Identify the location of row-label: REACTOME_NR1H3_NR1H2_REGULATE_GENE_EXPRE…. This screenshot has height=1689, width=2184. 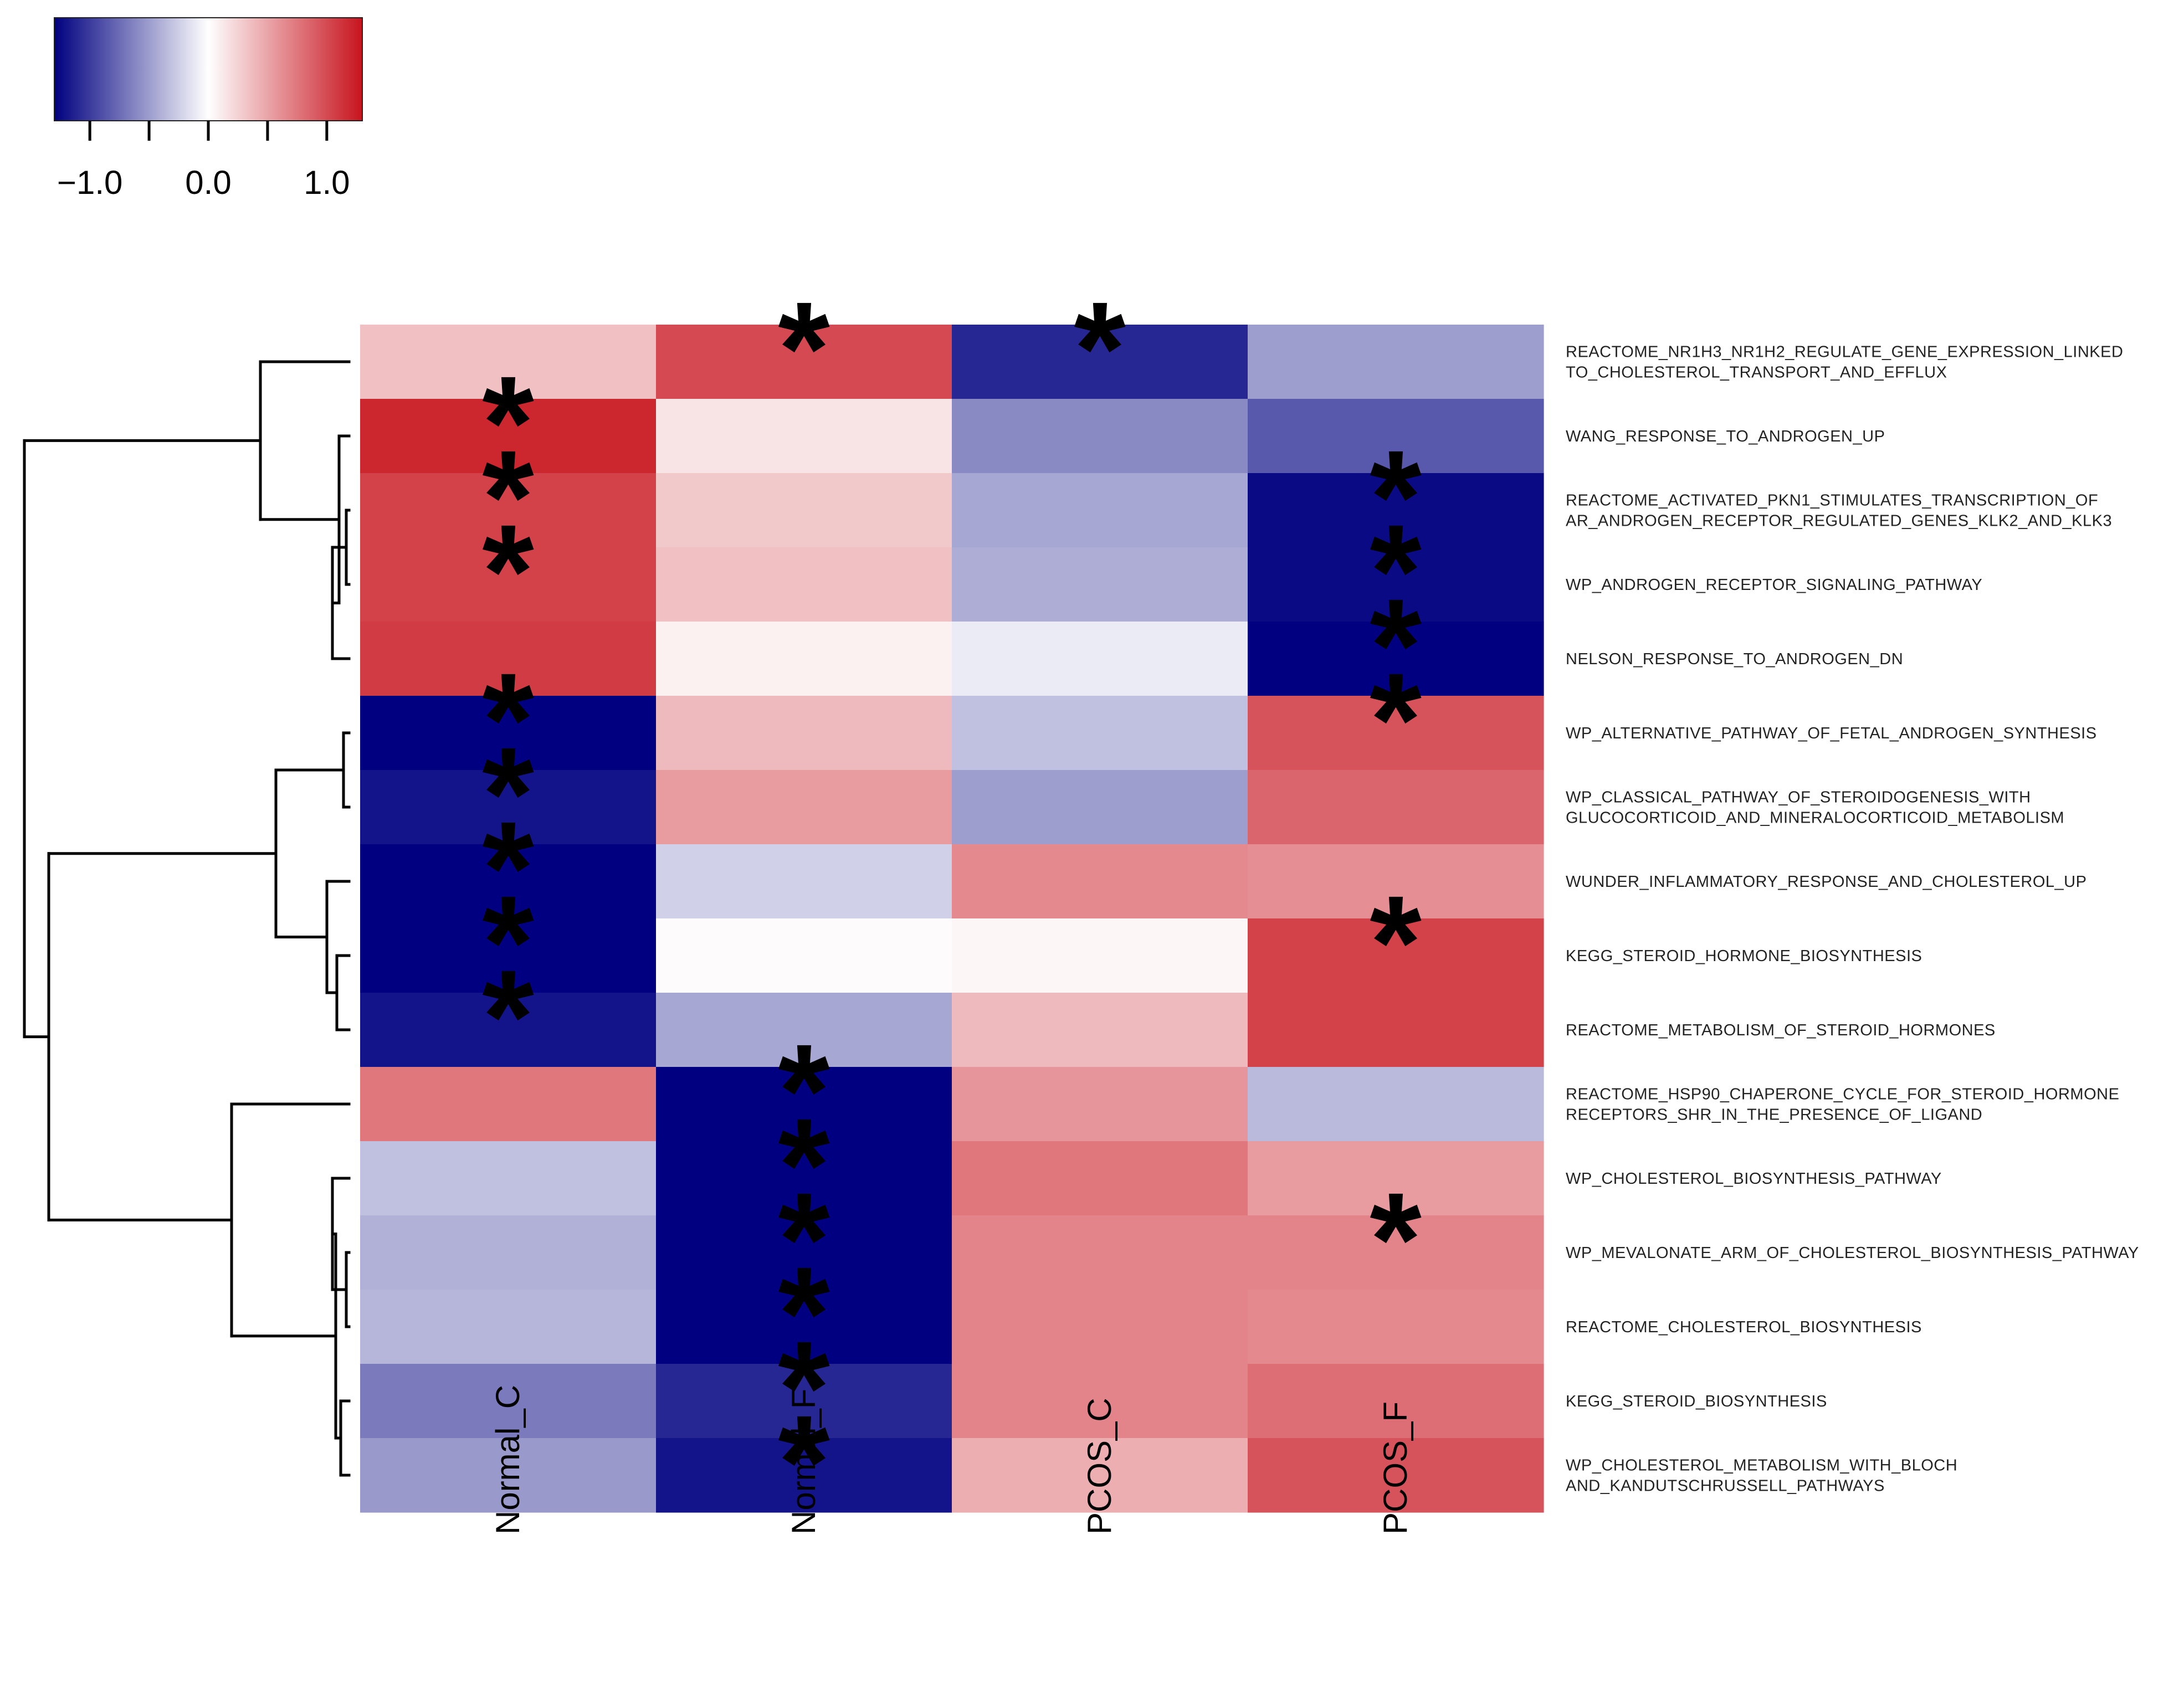
(1844, 352).